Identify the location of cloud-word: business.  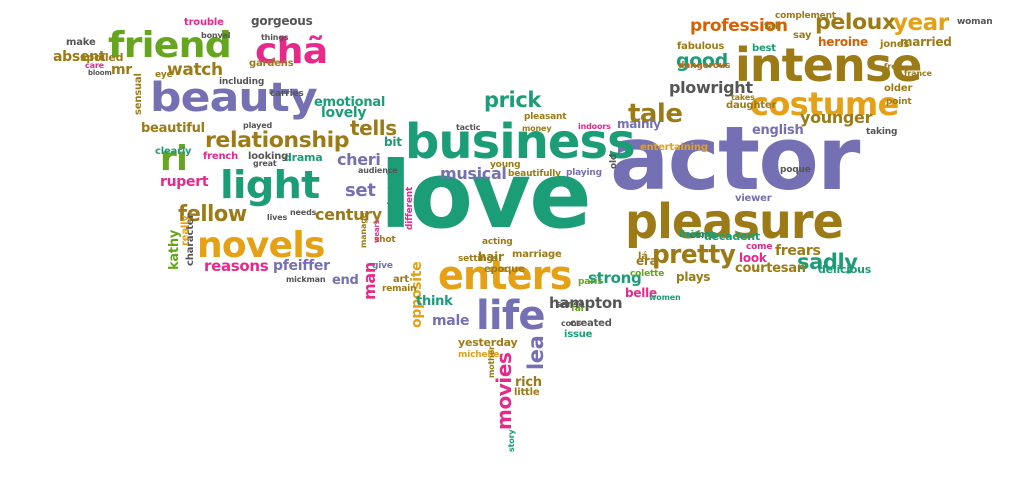
(520, 142).